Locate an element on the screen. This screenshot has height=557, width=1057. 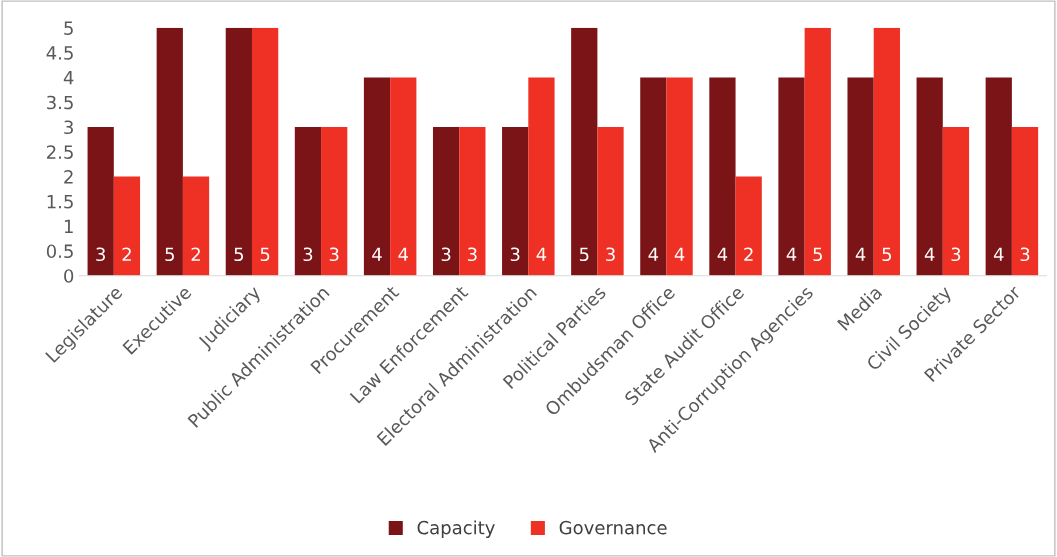
y-tick-label: 2.5 is located at coordinates (60, 152).